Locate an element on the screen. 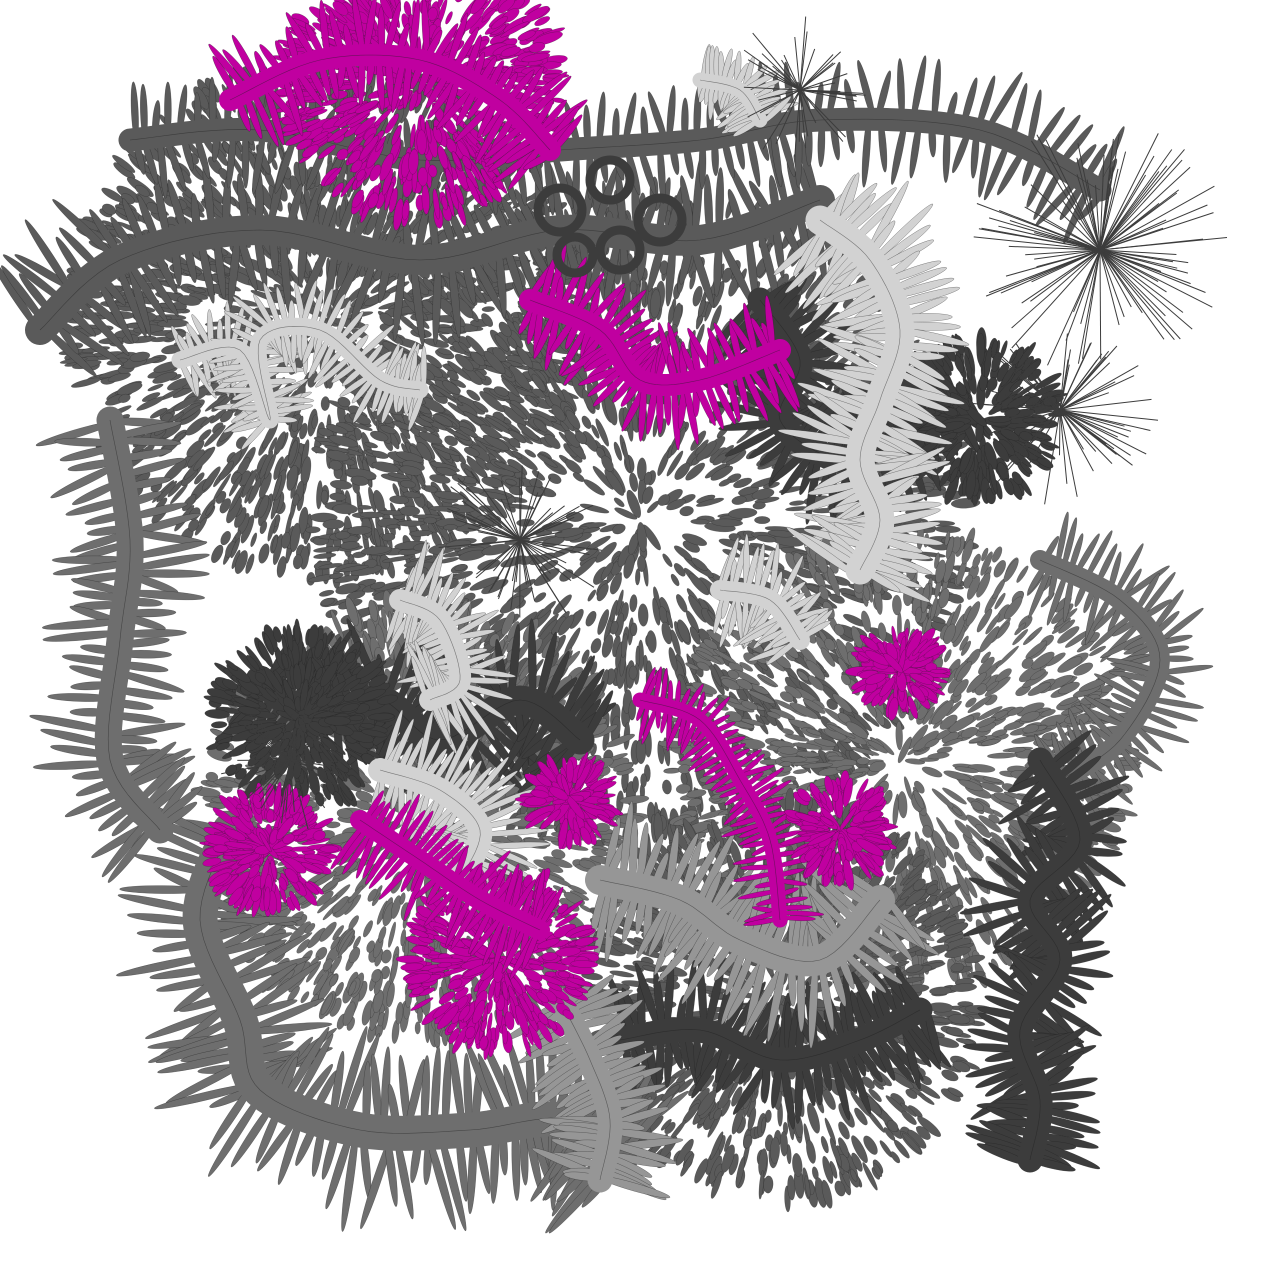 This screenshot has height=1280, width=1280. pale-strand-center-left is located at coordinates (450, 647).